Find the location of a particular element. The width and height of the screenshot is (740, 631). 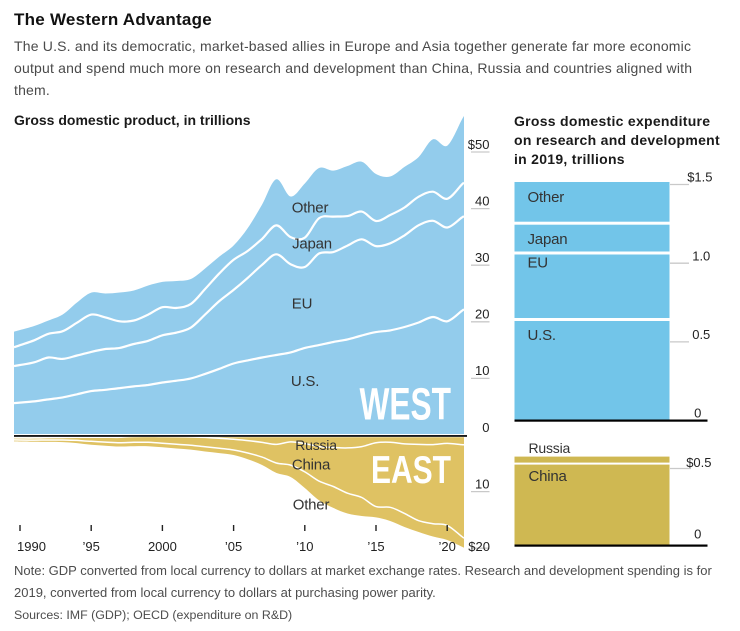

svg-text: $1.5 is located at coordinates (699, 177).